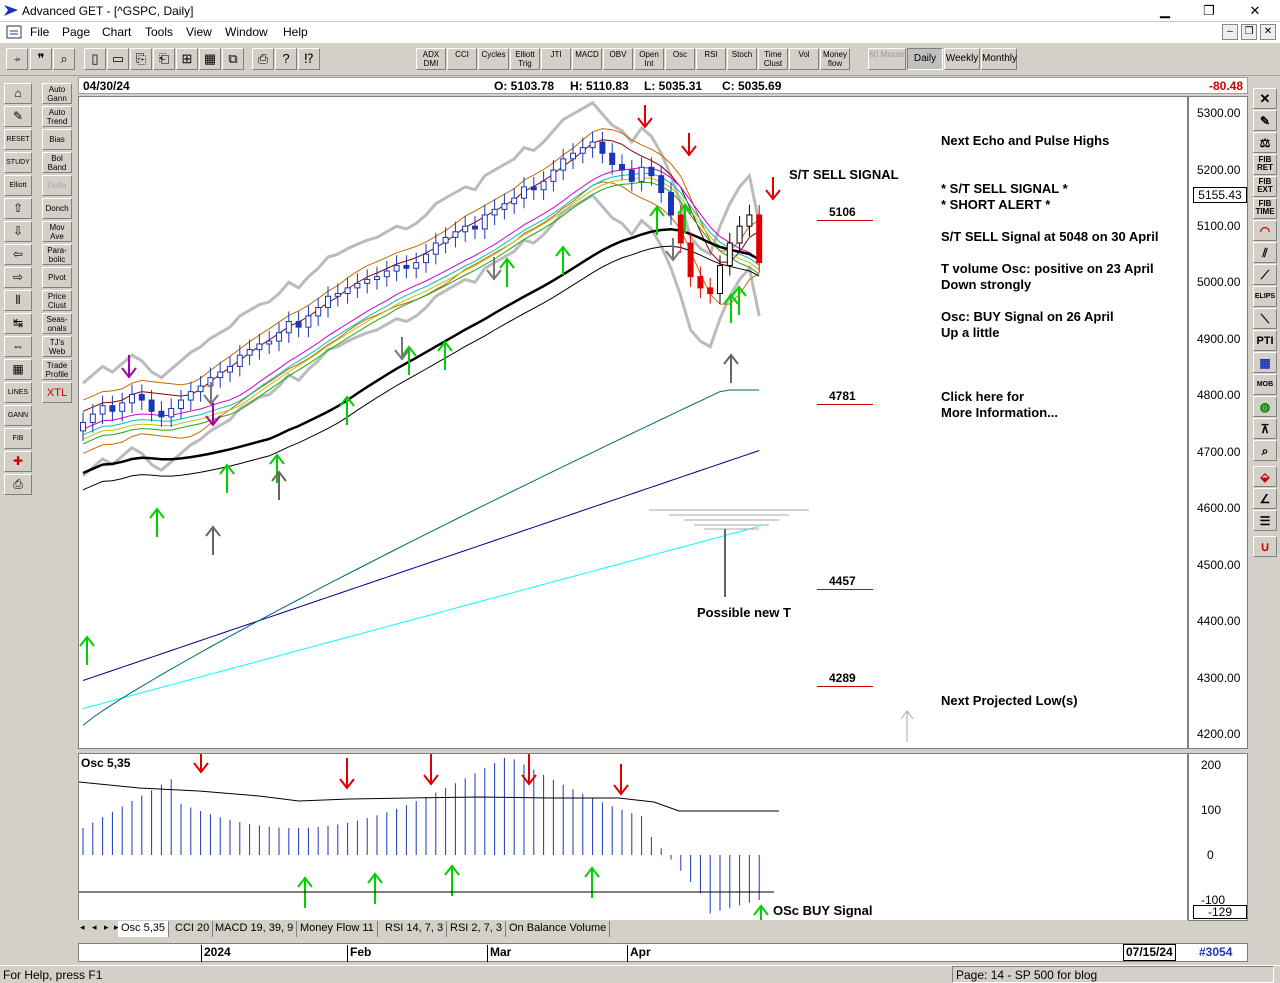  I want to click on study-stoch-button: Stoch, so click(742, 59).